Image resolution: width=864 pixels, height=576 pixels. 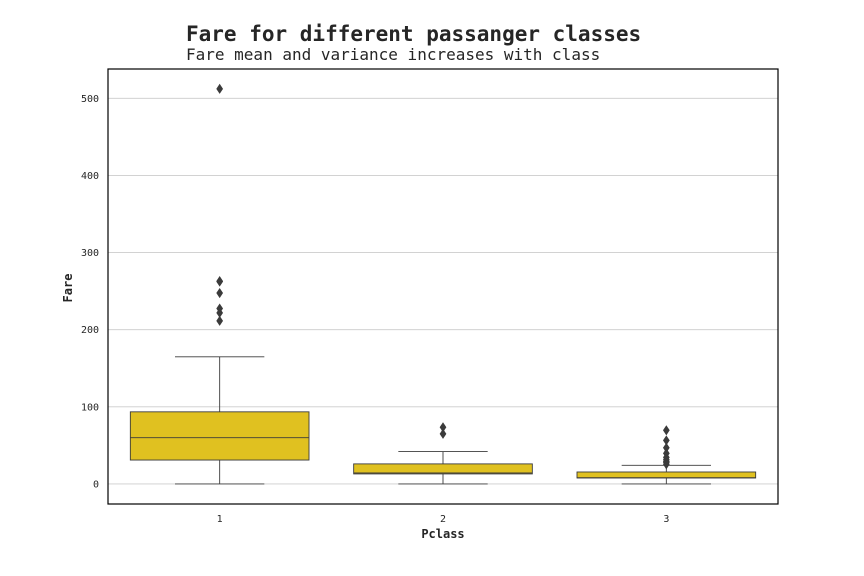 What do you see at coordinates (220, 519) in the screenshot?
I see `x-tick-label-1: 1` at bounding box center [220, 519].